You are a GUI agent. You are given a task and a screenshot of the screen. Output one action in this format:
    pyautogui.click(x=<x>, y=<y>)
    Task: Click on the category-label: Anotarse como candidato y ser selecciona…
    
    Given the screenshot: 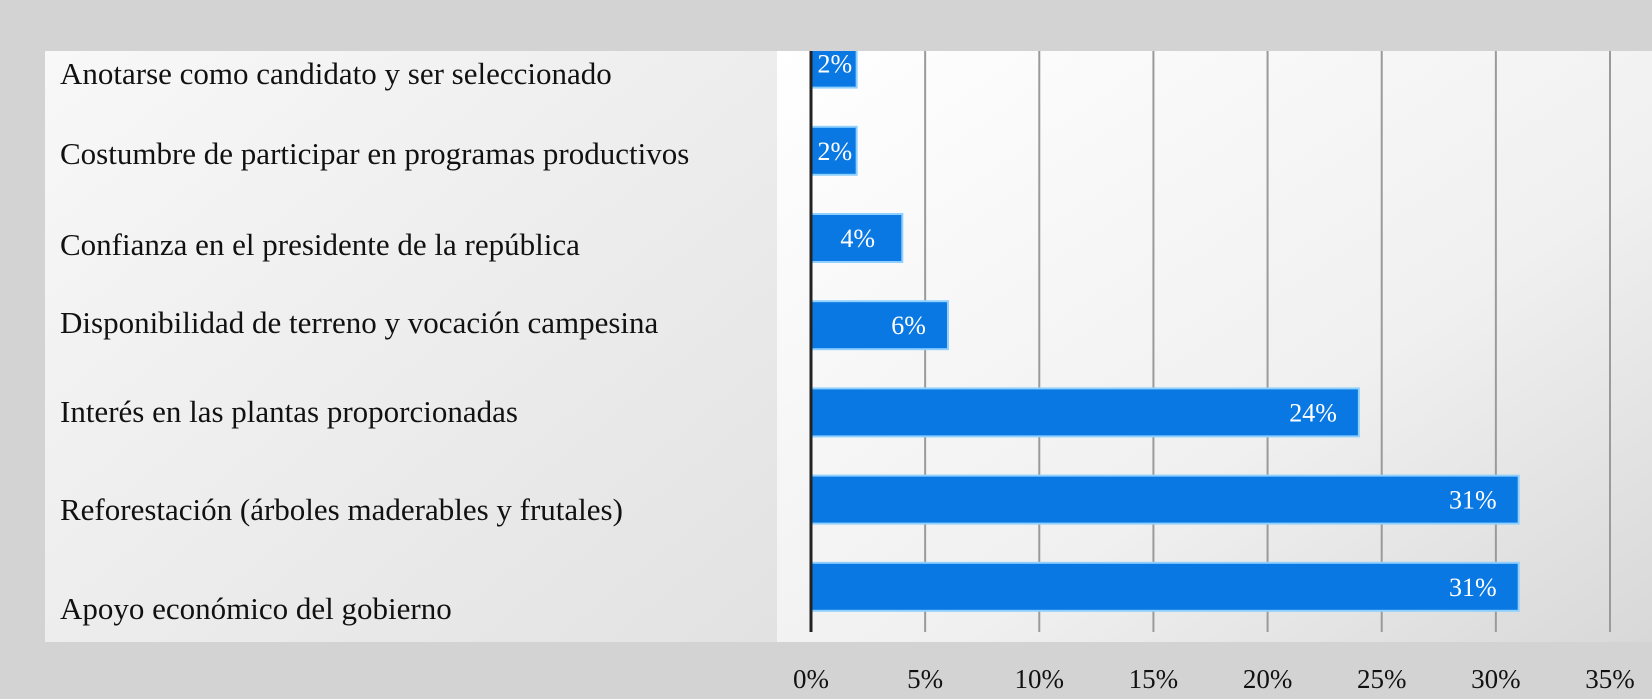 What is the action you would take?
    pyautogui.click(x=336, y=73)
    